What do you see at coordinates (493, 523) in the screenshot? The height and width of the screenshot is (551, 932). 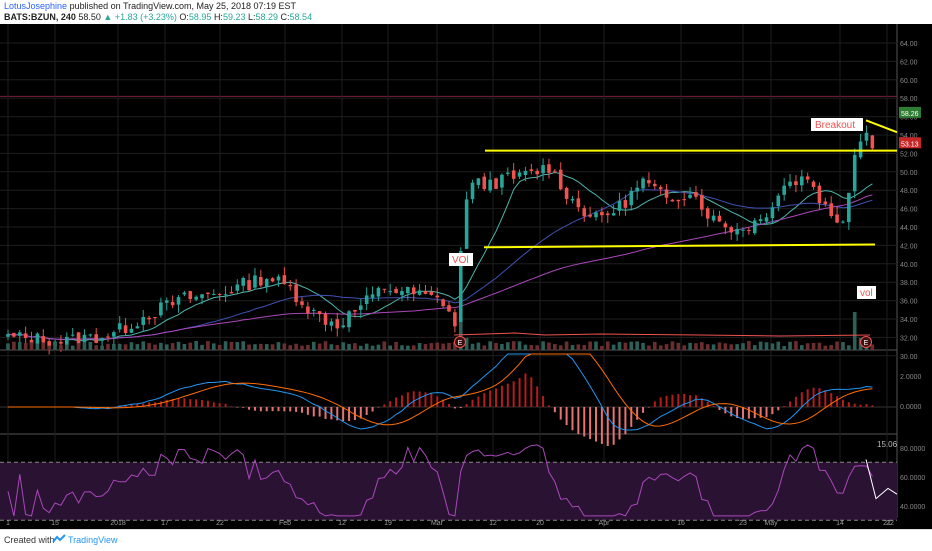 I see `time-tick-label: 12` at bounding box center [493, 523].